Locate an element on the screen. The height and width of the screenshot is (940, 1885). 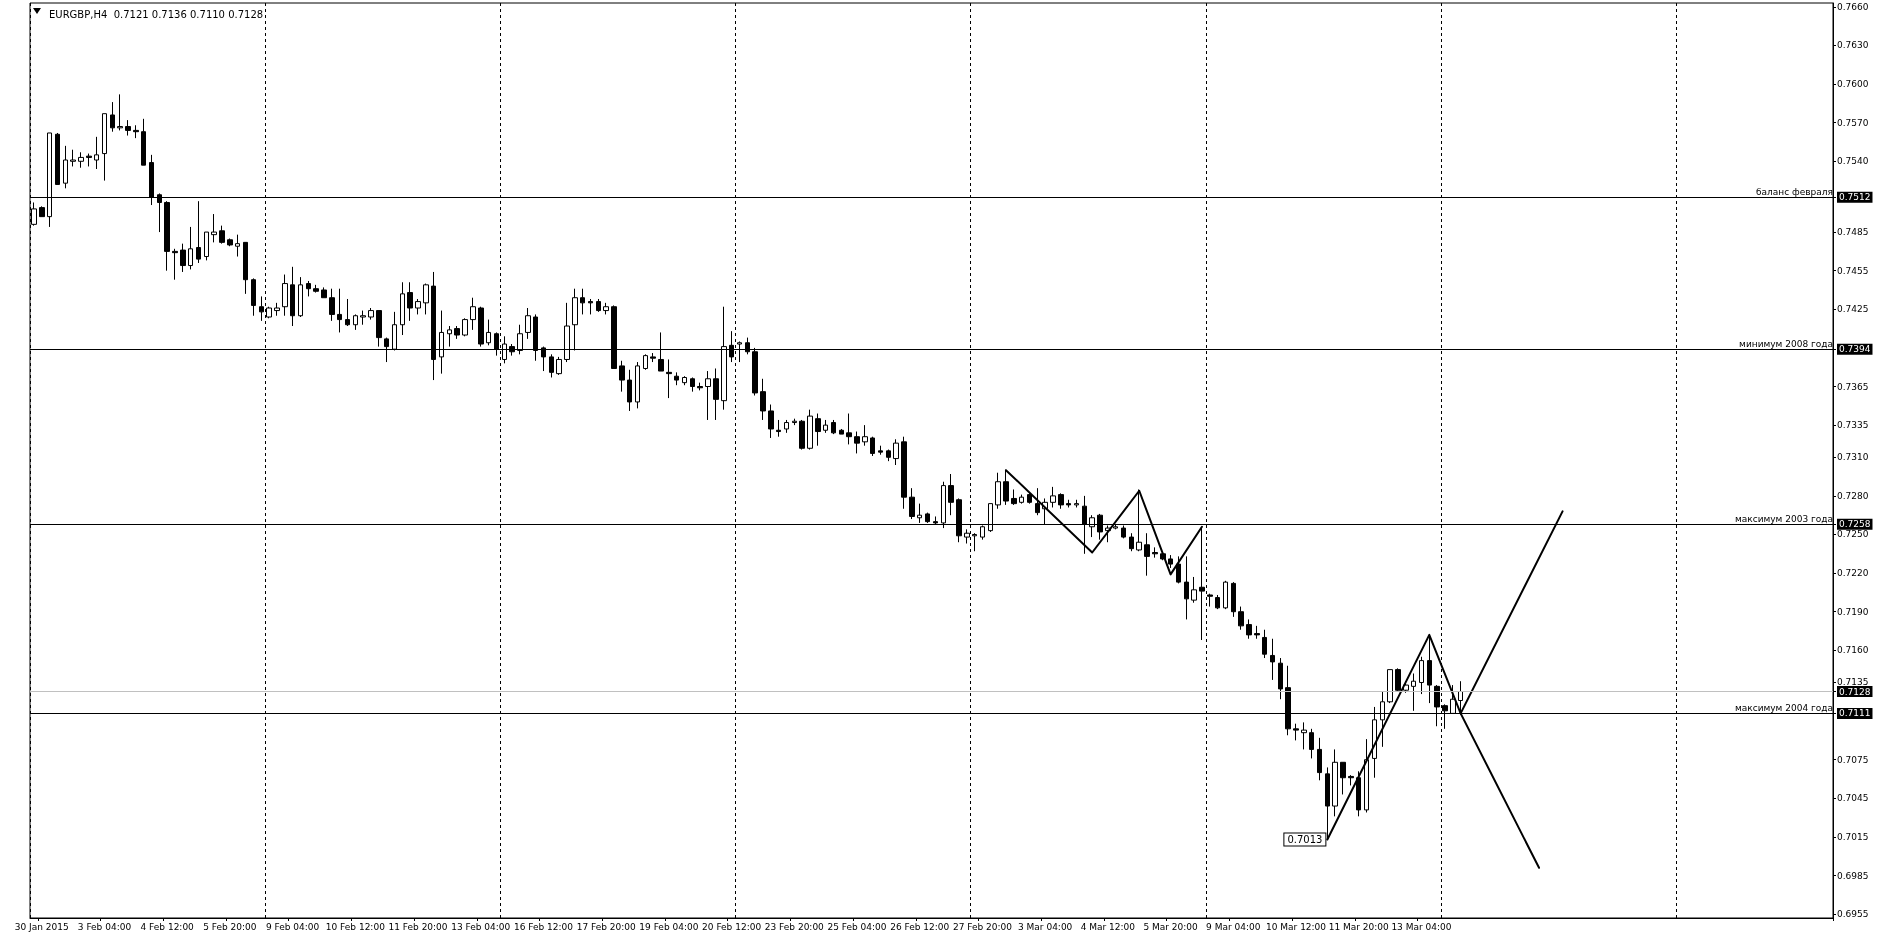
x-tick-label: 4 Feb 12:00 is located at coordinates (167, 926).